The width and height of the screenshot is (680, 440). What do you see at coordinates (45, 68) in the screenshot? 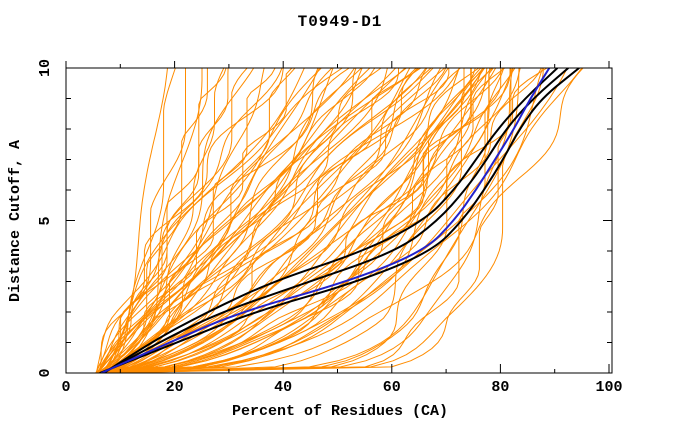
I see `y-tick-label: 10` at bounding box center [45, 68].